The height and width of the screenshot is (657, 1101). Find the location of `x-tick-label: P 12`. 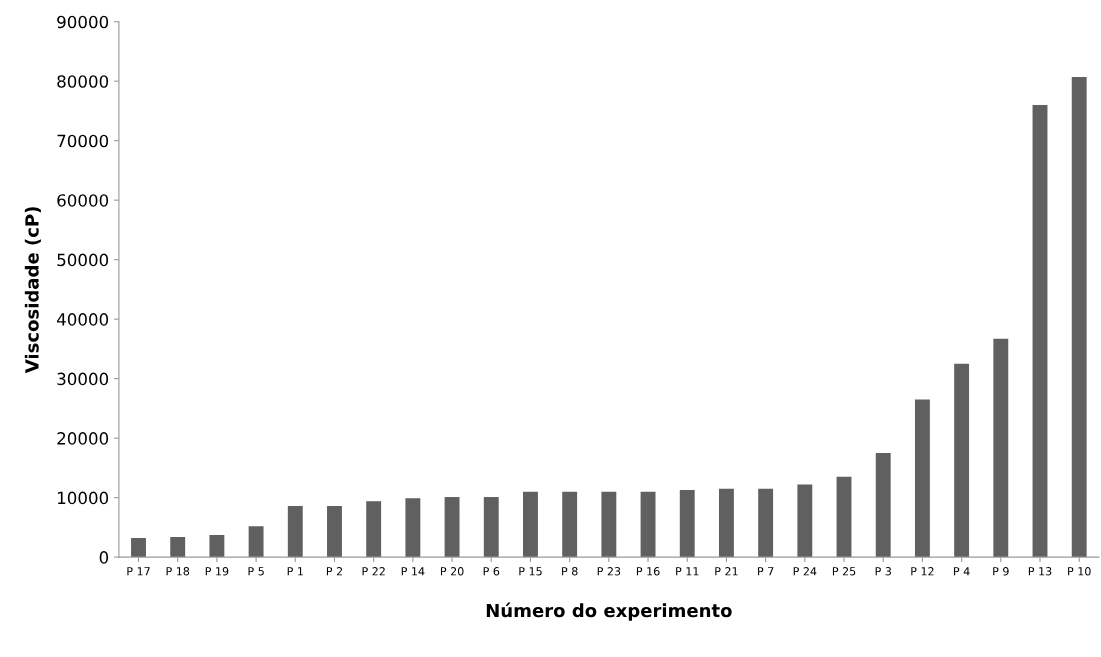

x-tick-label: P 12 is located at coordinates (922, 571).